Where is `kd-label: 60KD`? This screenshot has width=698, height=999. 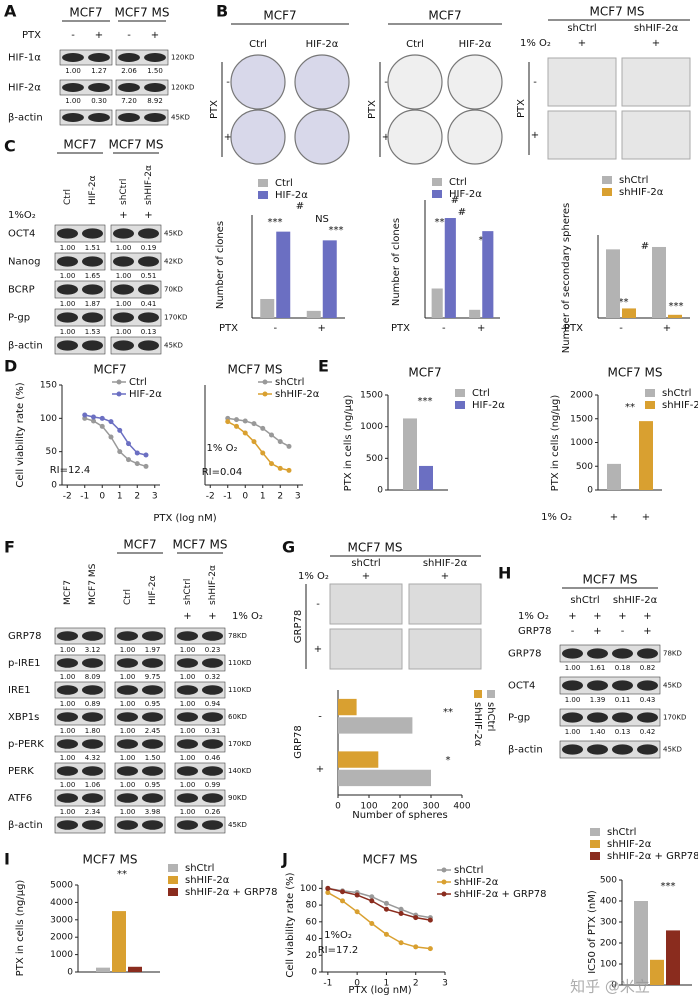 kd-label: 60KD is located at coordinates (237, 717).